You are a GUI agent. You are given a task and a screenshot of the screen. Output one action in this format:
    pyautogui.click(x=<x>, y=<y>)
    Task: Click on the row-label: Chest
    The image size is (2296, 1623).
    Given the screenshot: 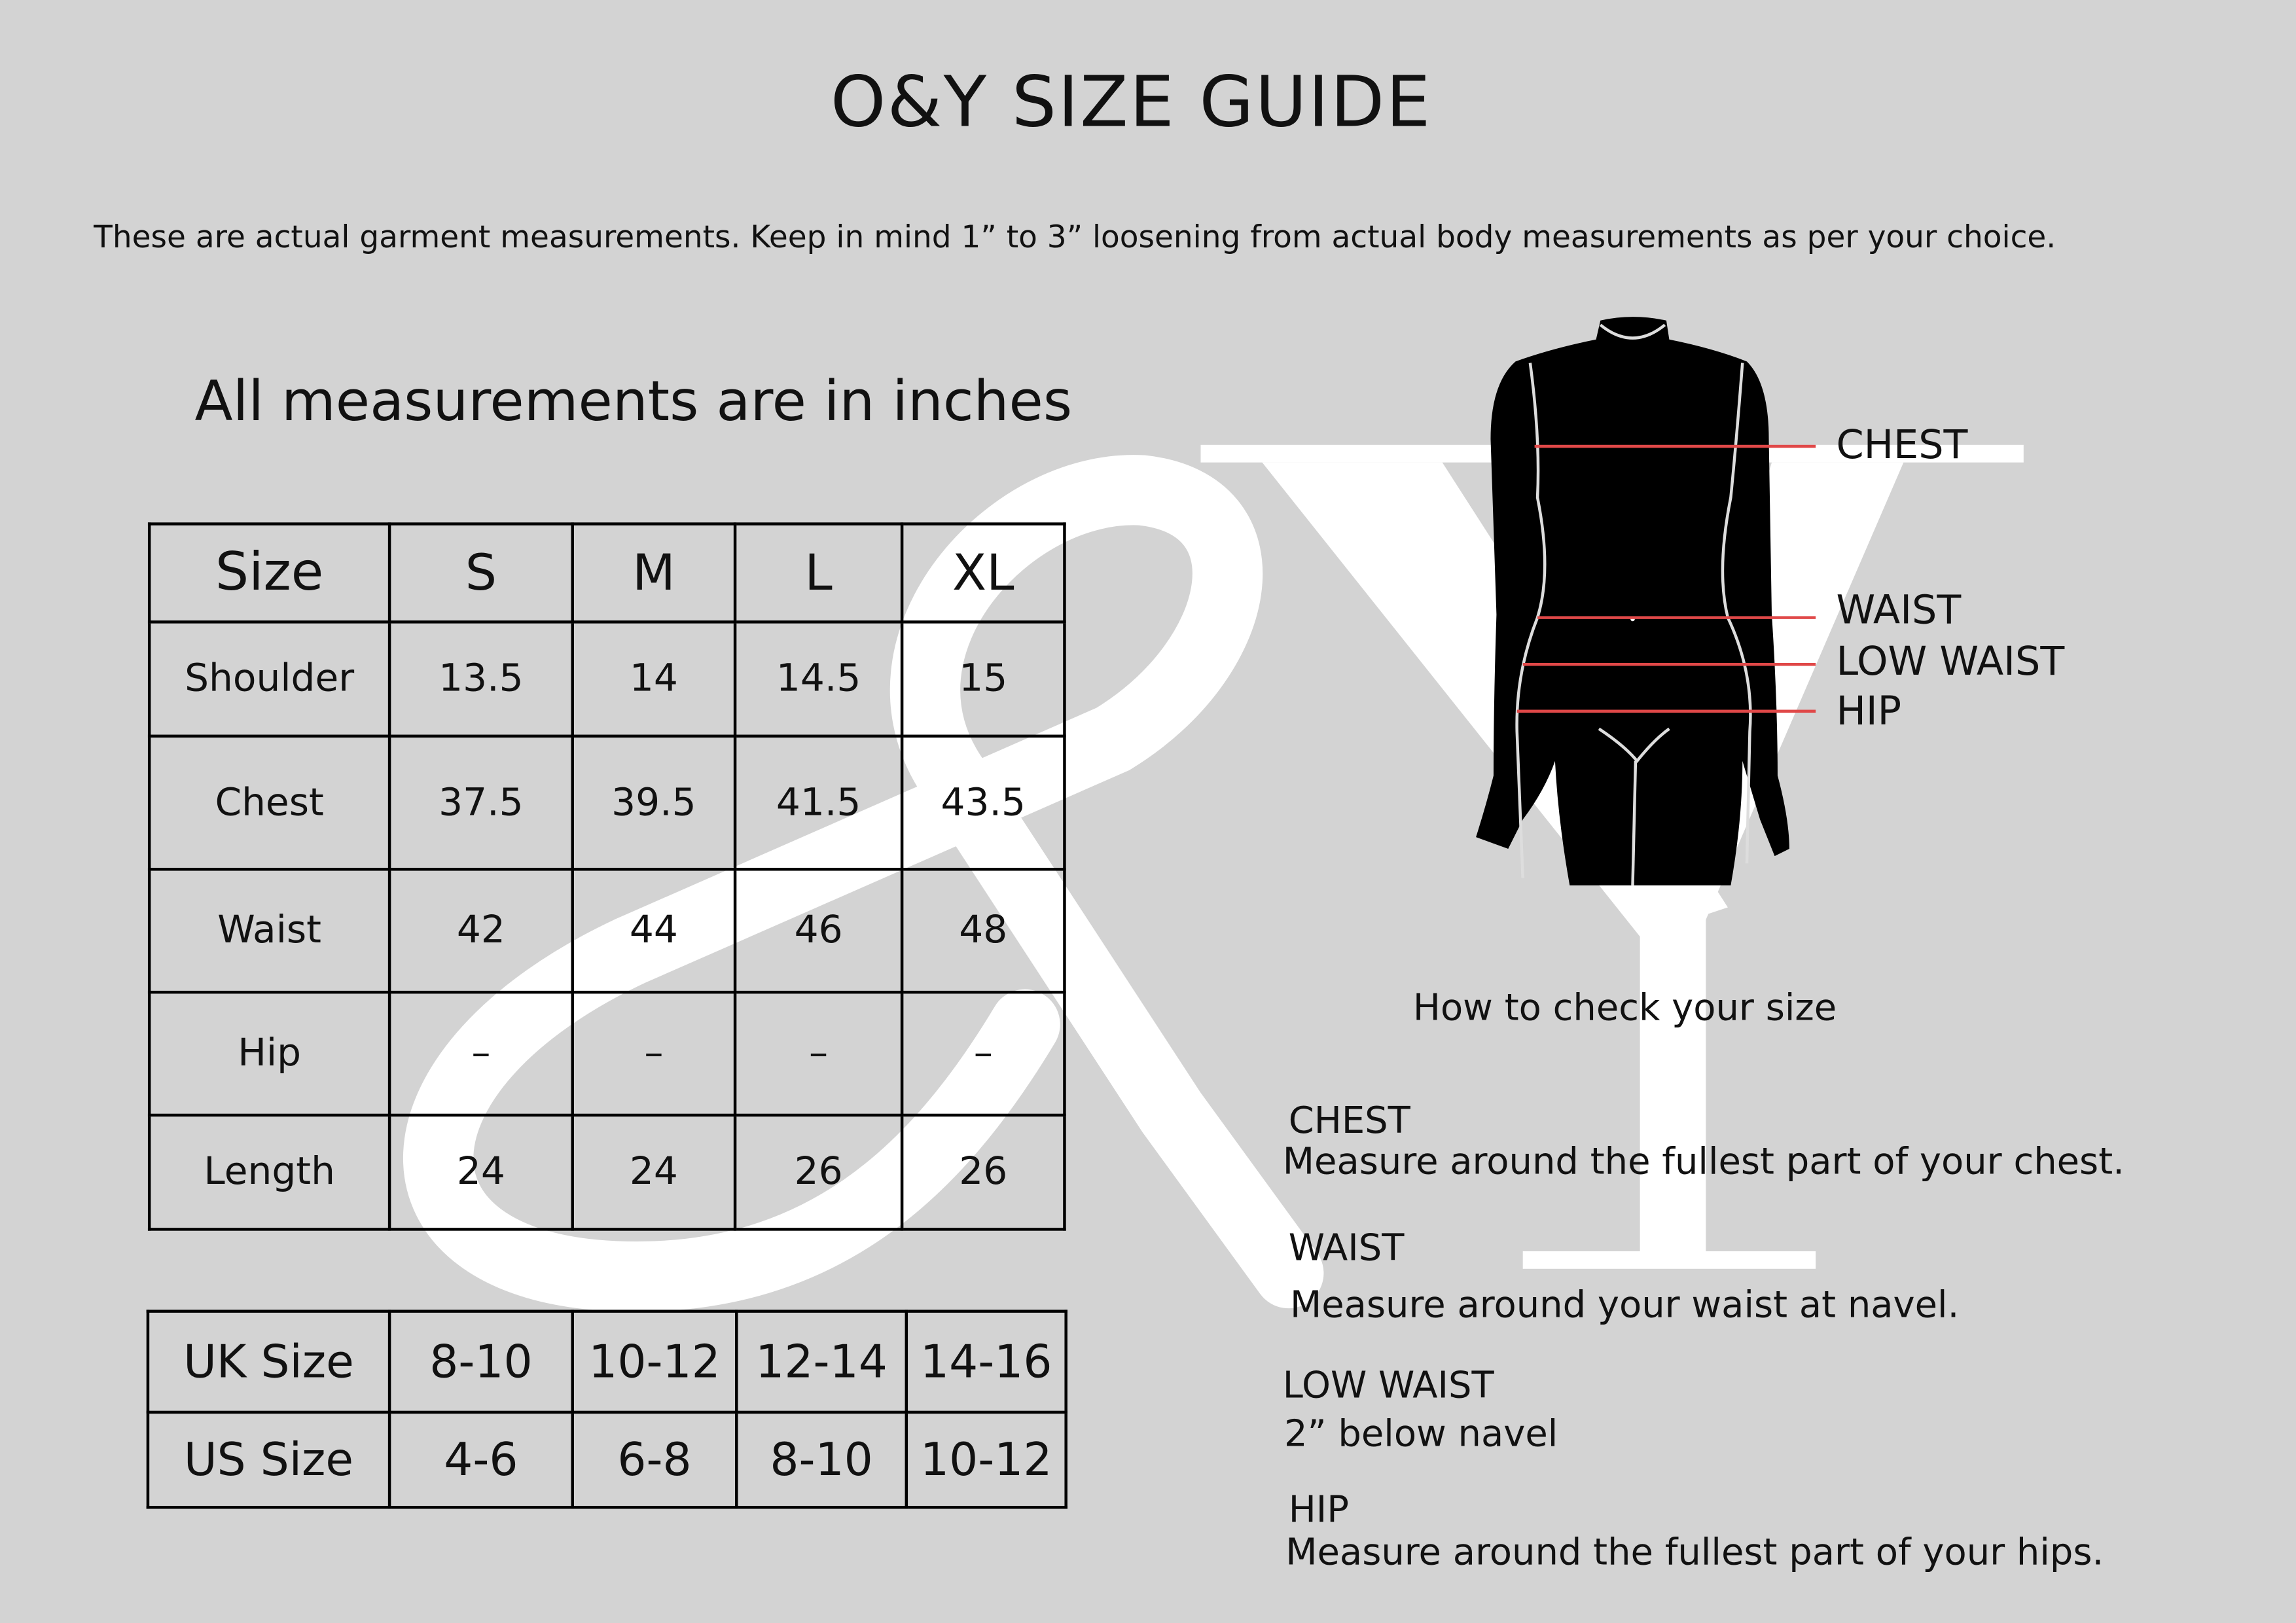 What is the action you would take?
    pyautogui.click(x=269, y=803)
    